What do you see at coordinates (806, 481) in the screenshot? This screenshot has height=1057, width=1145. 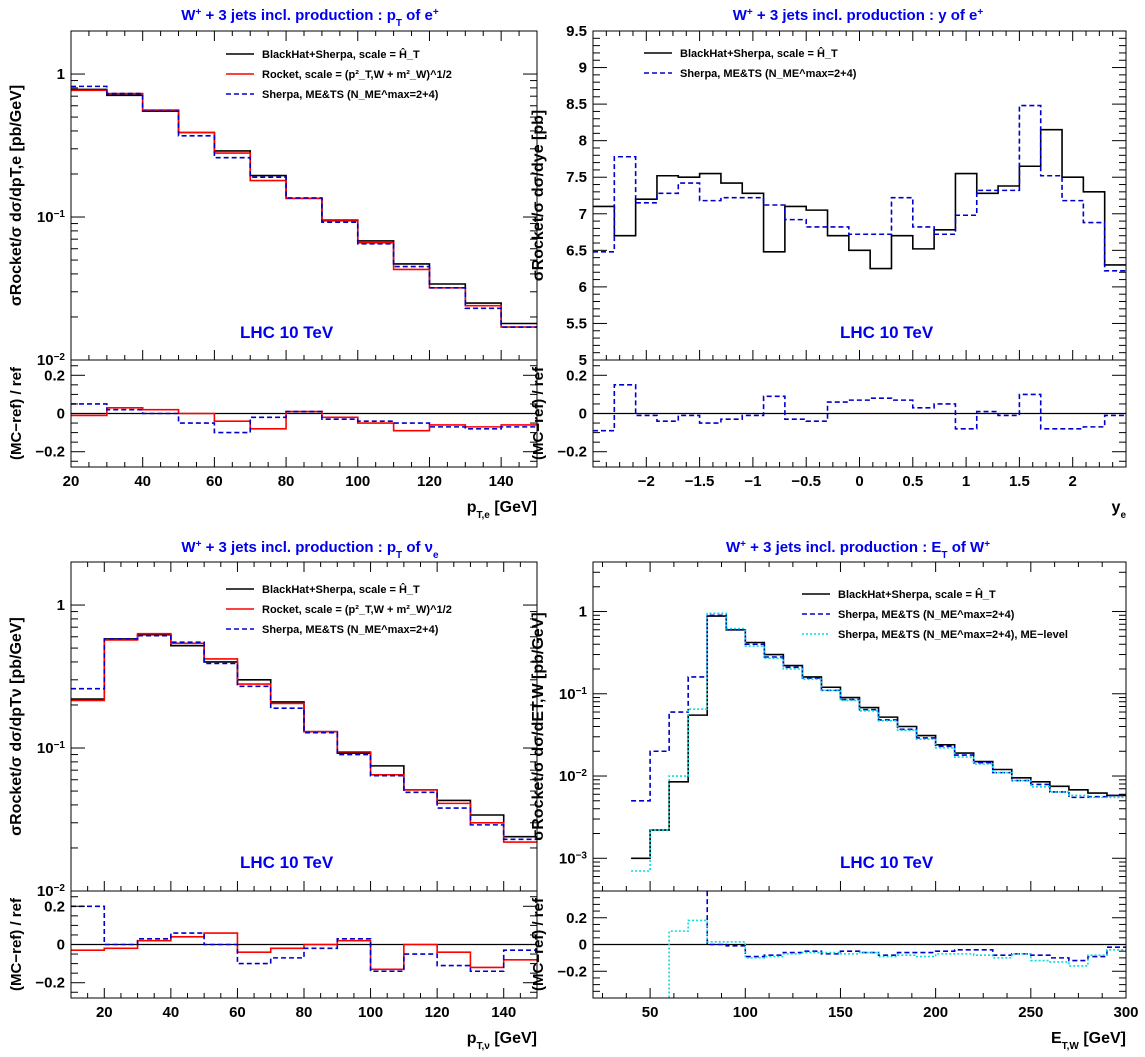 I see `x-tick-label: −0.5` at bounding box center [806, 481].